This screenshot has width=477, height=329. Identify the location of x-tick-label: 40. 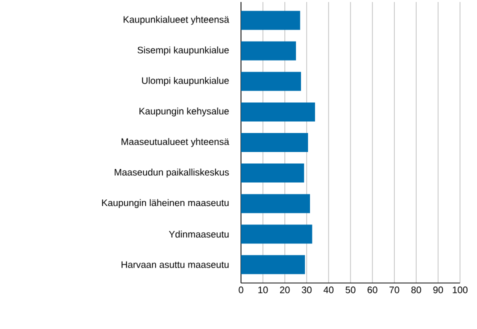
(329, 290).